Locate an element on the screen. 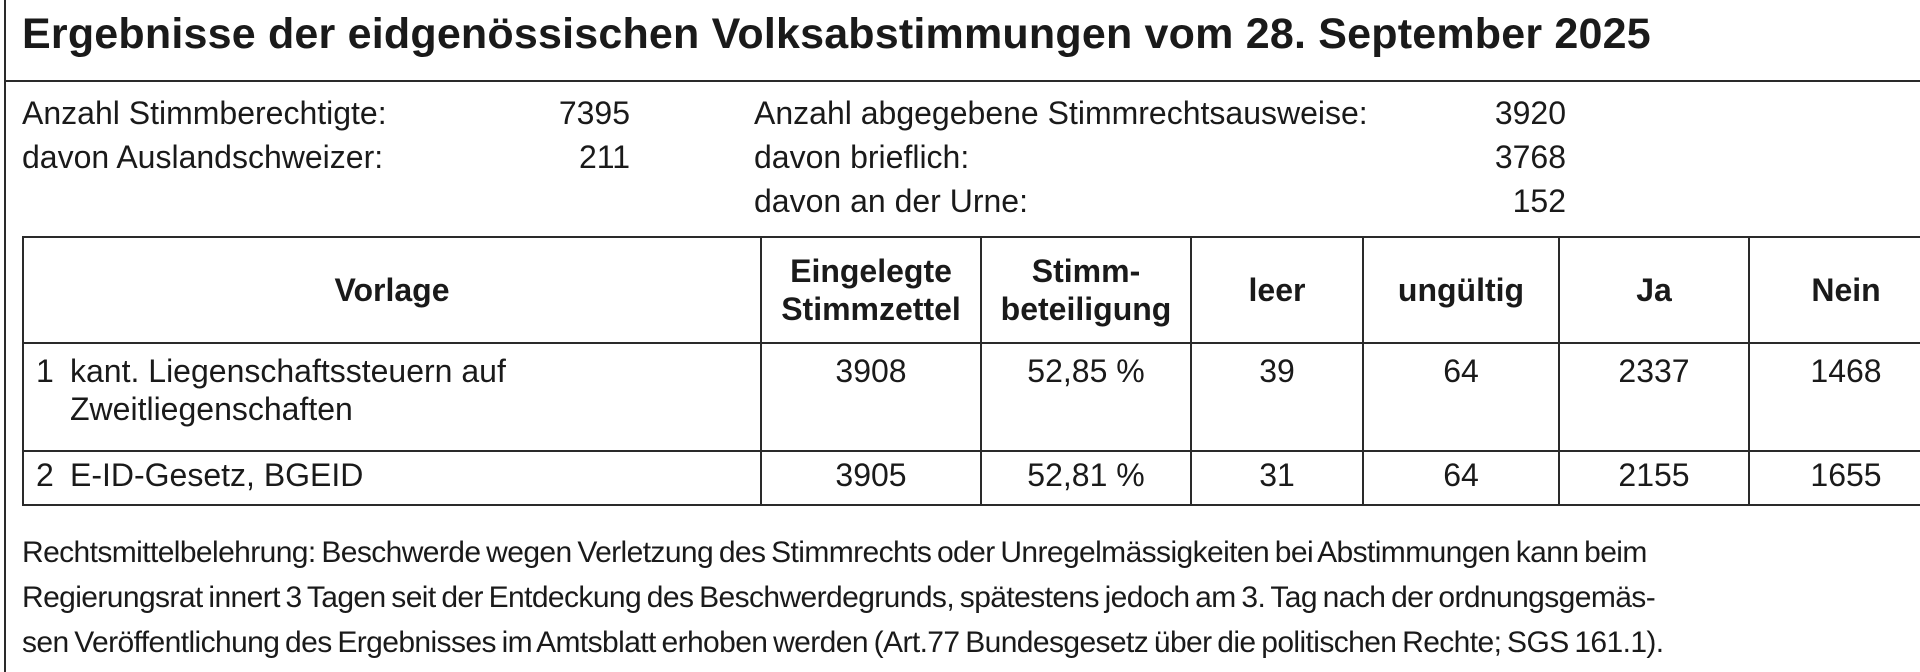 The height and width of the screenshot is (672, 1920). title-divider is located at coordinates (962, 81).